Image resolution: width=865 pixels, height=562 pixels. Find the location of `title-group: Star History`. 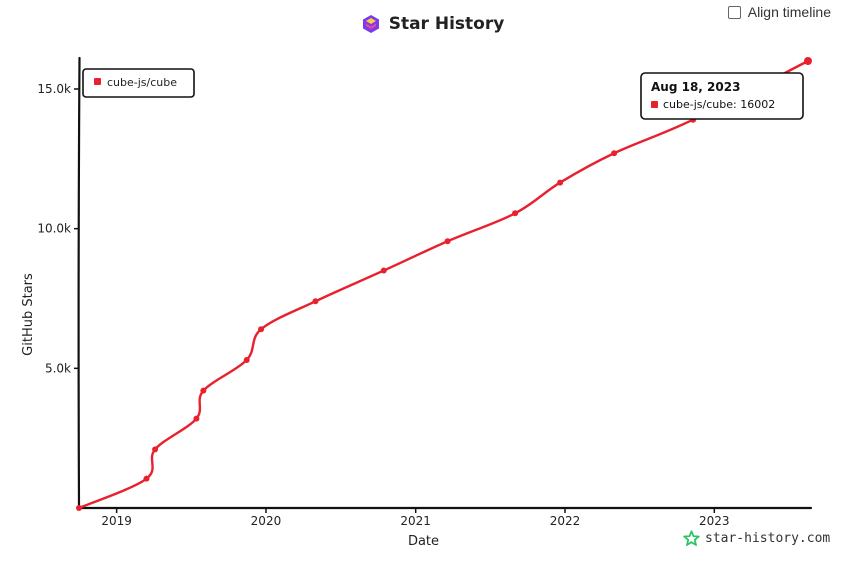

title-group: Star History is located at coordinates (433, 24).